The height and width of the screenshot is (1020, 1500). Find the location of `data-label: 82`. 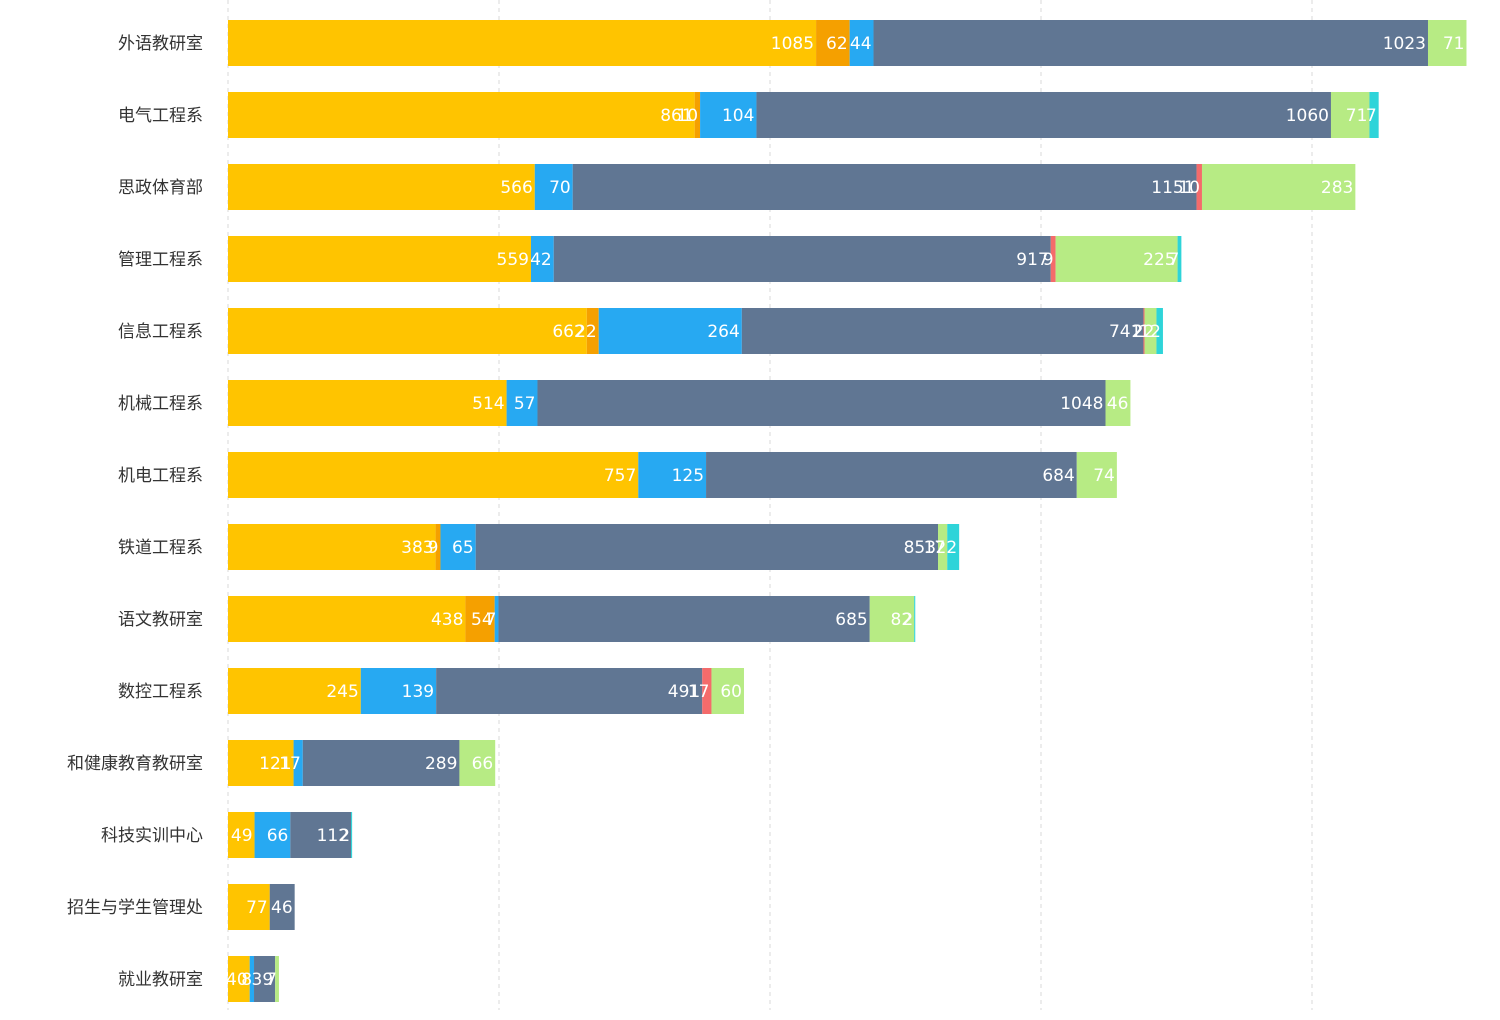

data-label: 82 is located at coordinates (902, 620).